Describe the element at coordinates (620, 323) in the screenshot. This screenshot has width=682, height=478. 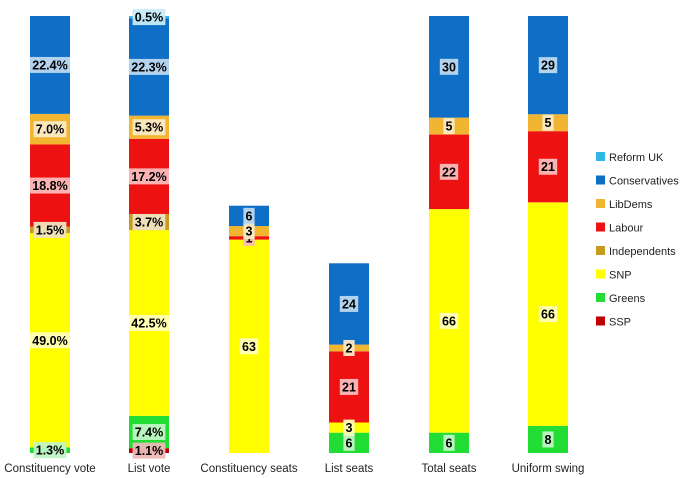
I see `legend-label-ssp: SSP` at that location.